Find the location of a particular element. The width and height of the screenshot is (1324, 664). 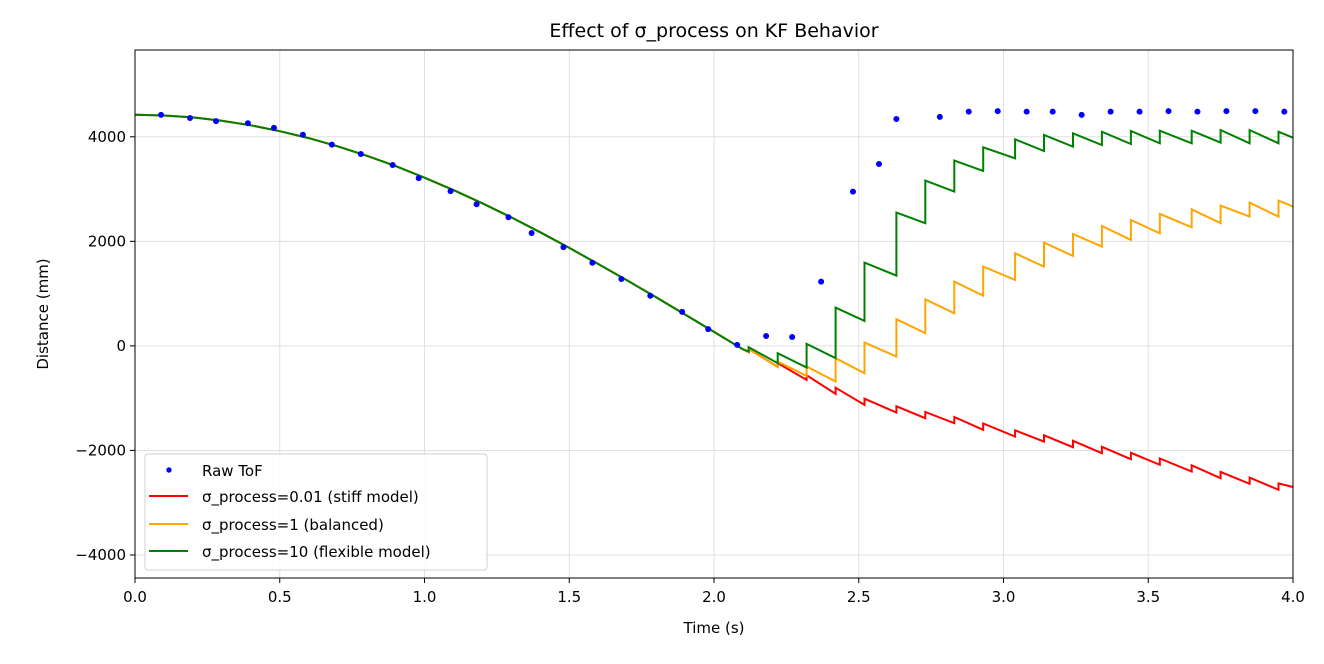

legend-box is located at coordinates (316, 512).